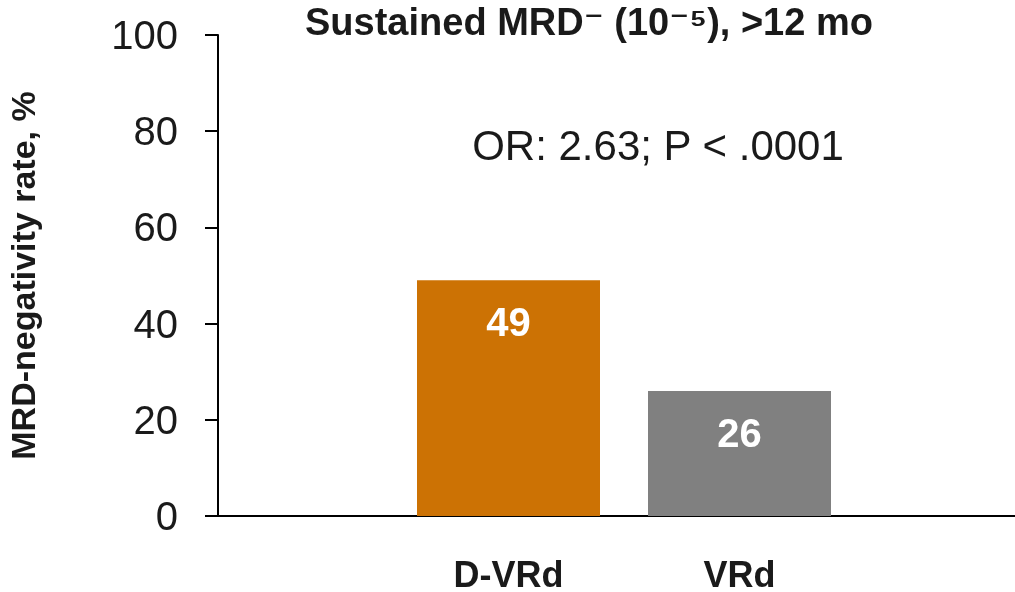 The width and height of the screenshot is (1015, 592). Describe the element at coordinates (155, 227) in the screenshot. I see `y-tick-label: 60` at that location.